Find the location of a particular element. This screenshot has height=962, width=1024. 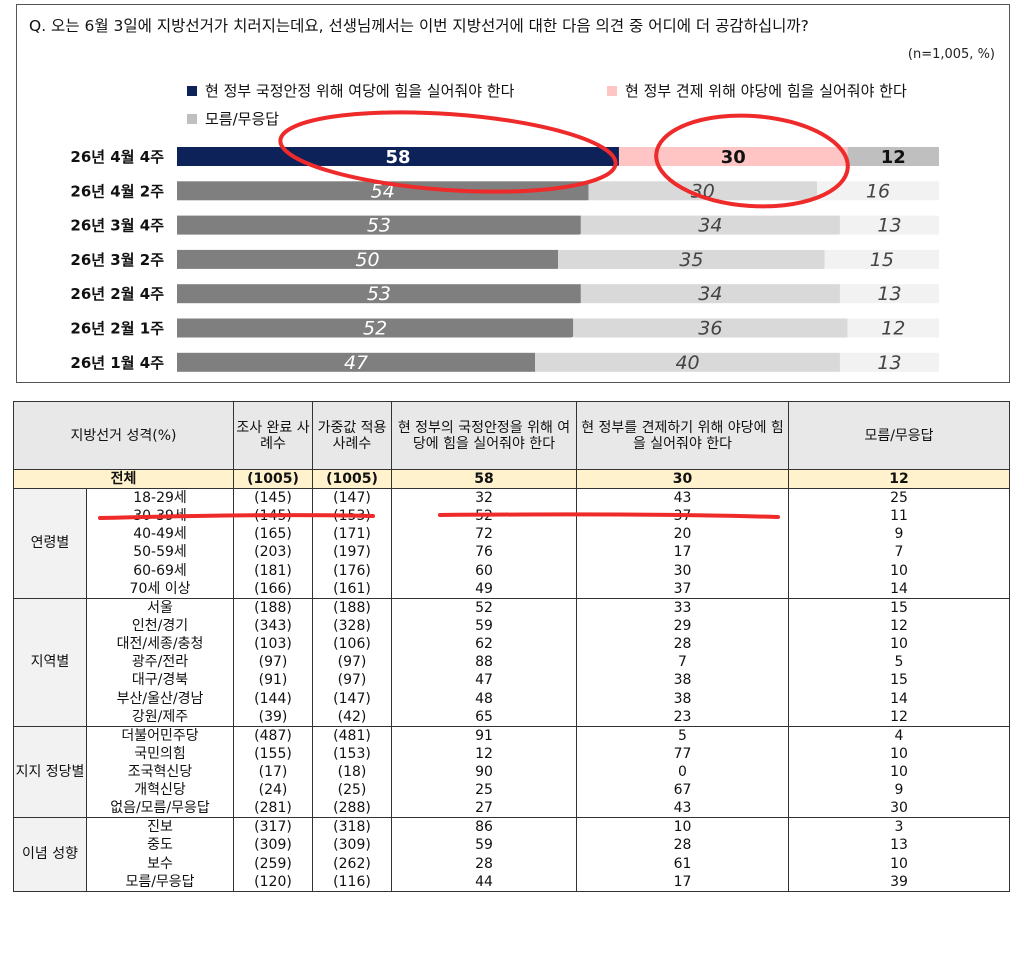

cell-opp: 61 is located at coordinates (682, 863).